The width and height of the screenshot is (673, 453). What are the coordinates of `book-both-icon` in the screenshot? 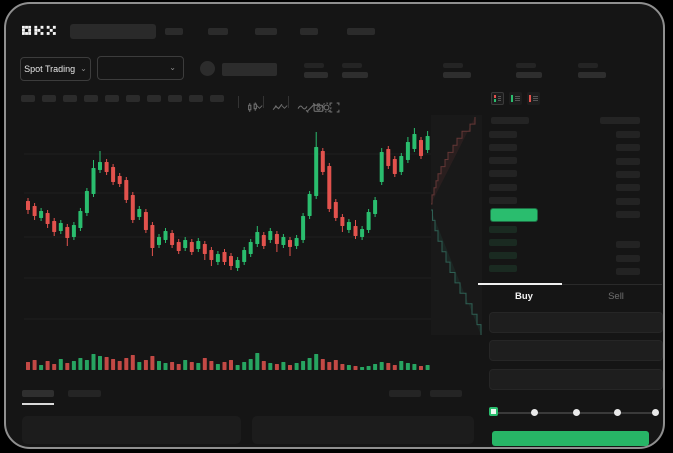 It's located at (497, 98).